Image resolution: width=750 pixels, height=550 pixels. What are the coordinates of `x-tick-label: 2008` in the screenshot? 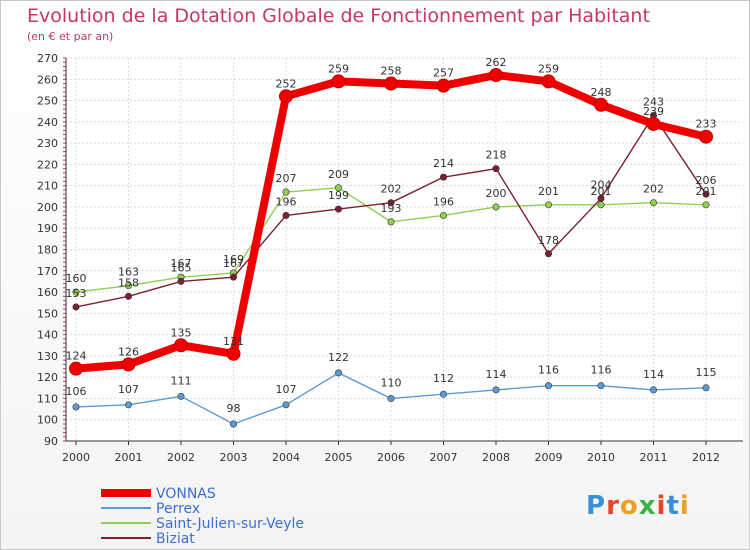 It's located at (496, 457).